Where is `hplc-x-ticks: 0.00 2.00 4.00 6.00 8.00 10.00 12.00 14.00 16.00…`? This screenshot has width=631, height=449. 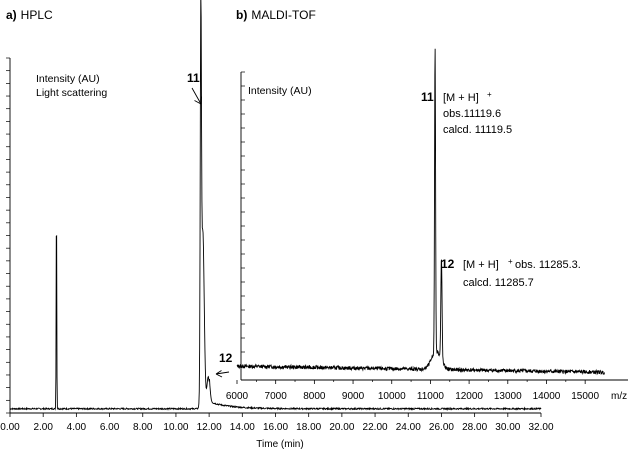 hplc-x-ticks: 0.00 2.00 4.00 6.00 8.00 10.00 12.00 14.00 16.00… is located at coordinates (277, 423).